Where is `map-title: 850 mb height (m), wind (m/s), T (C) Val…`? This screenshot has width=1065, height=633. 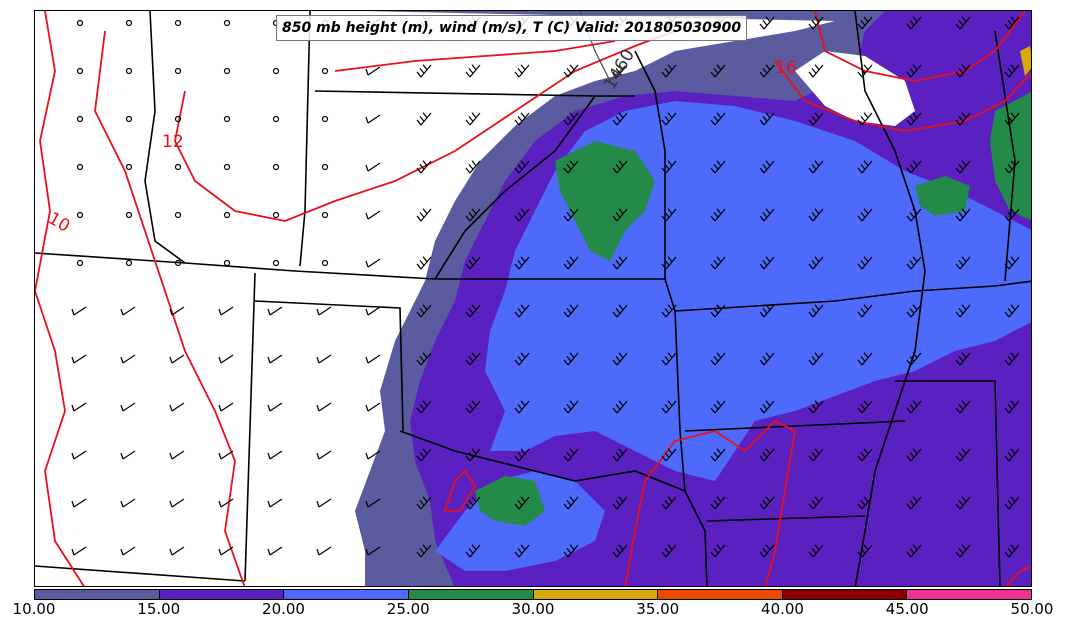
map-title: 850 mb height (m), wind (m/s), T (C) Val… is located at coordinates (512, 28).